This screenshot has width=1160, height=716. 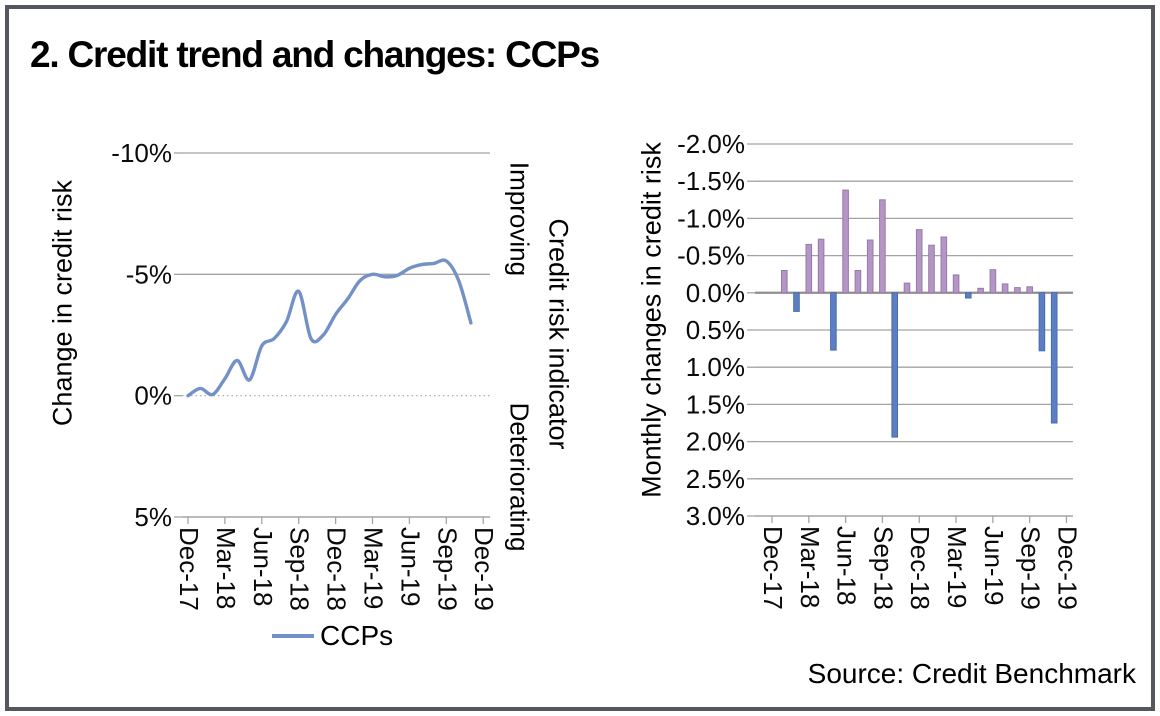 What do you see at coordinates (711, 144) in the screenshot?
I see `svg-text: -2.0%` at bounding box center [711, 144].